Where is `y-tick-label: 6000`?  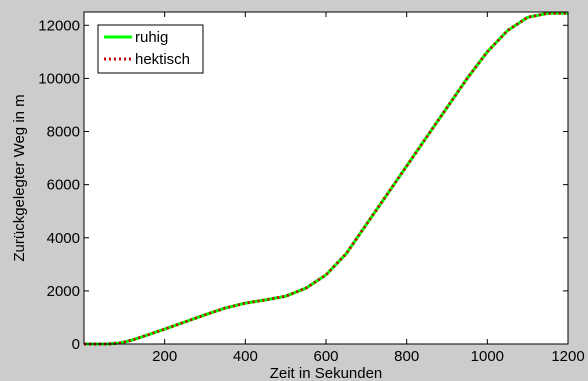 y-tick-label: 6000 is located at coordinates (63, 185).